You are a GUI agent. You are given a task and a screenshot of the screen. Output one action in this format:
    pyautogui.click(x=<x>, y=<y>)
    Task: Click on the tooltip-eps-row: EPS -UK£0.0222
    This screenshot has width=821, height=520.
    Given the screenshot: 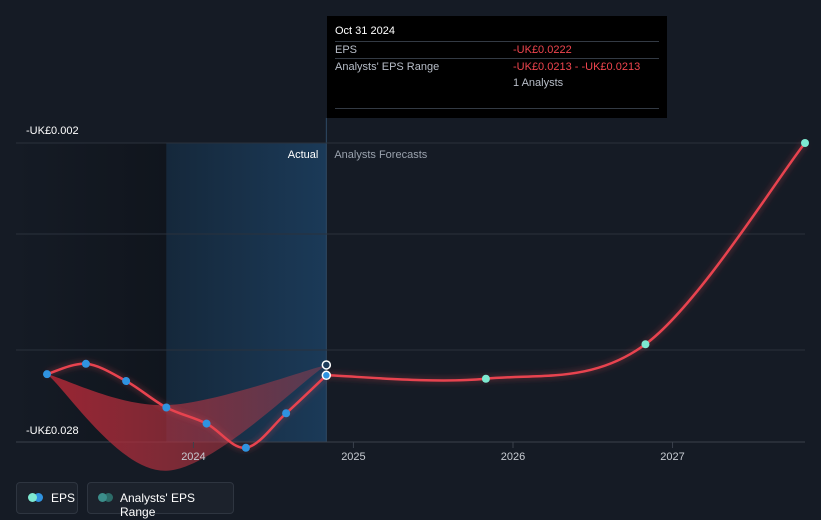 What is the action you would take?
    pyautogui.click(x=497, y=50)
    